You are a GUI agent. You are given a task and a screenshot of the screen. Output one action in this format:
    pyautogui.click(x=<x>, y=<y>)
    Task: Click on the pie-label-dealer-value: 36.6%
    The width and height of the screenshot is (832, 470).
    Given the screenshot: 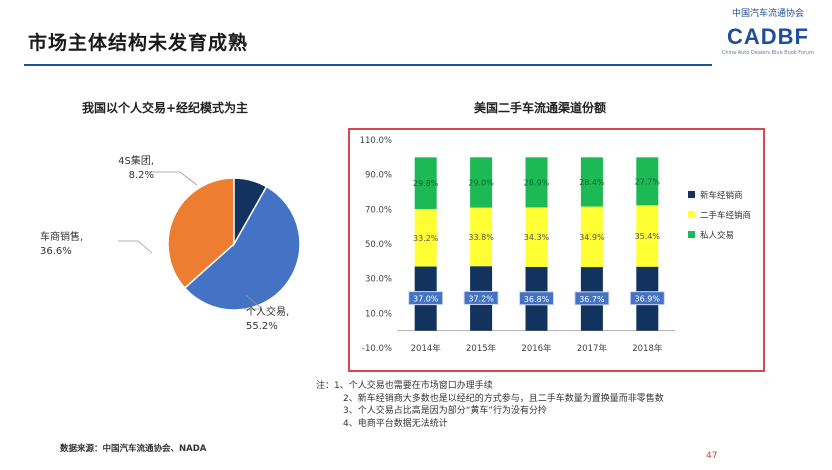 What is the action you would take?
    pyautogui.click(x=56, y=251)
    